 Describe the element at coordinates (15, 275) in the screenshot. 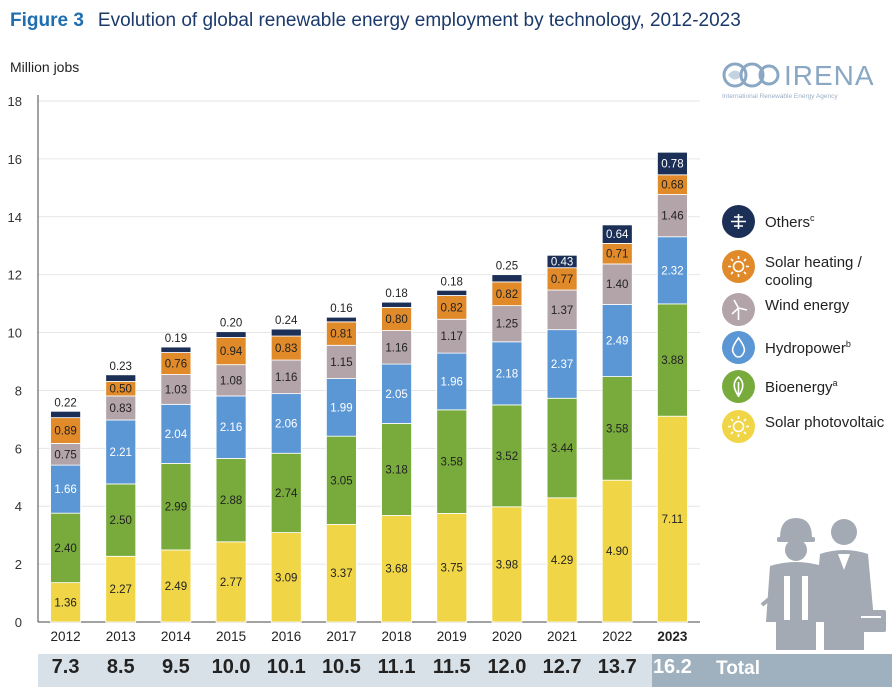

I see `y-tick-label: 12` at that location.